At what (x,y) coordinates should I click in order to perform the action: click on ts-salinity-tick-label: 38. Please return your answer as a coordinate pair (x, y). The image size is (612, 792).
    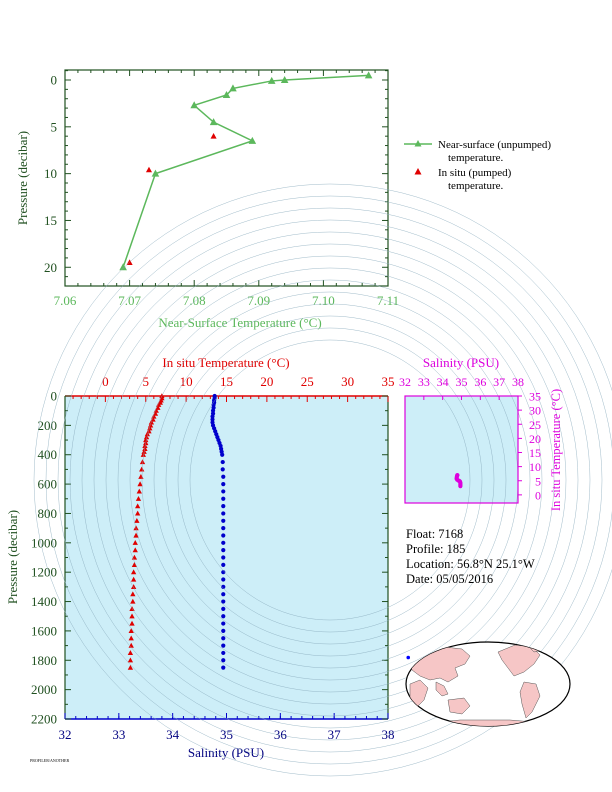
    Looking at the image, I should click on (518, 382).